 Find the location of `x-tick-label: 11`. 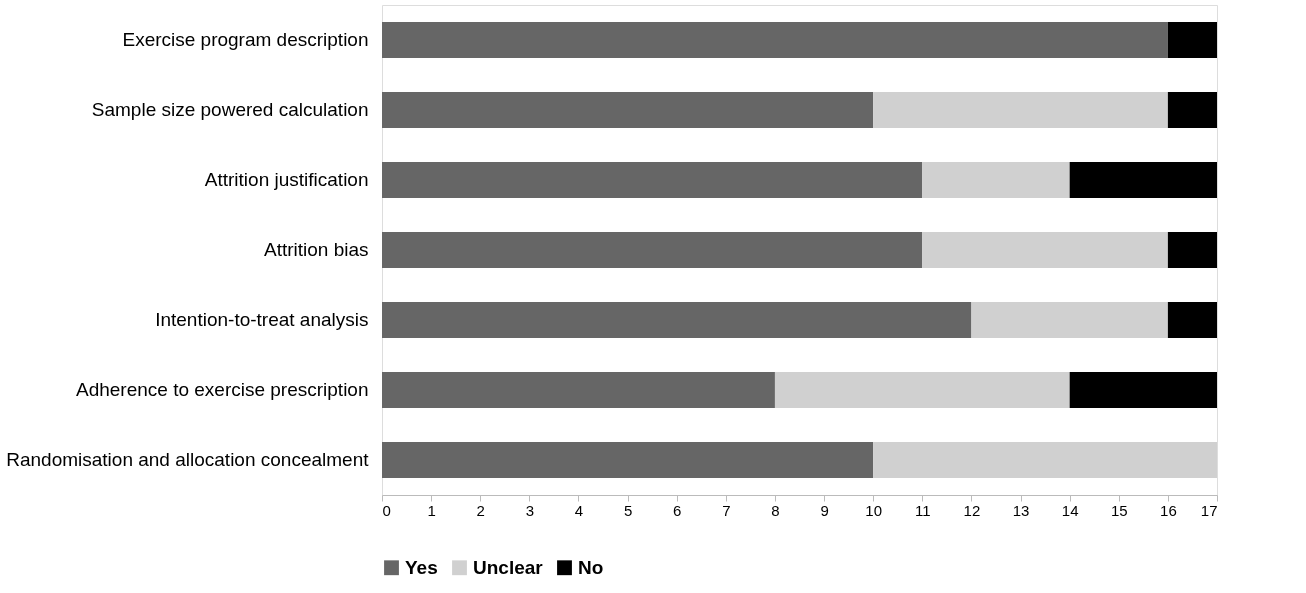

x-tick-label: 11 is located at coordinates (923, 510).